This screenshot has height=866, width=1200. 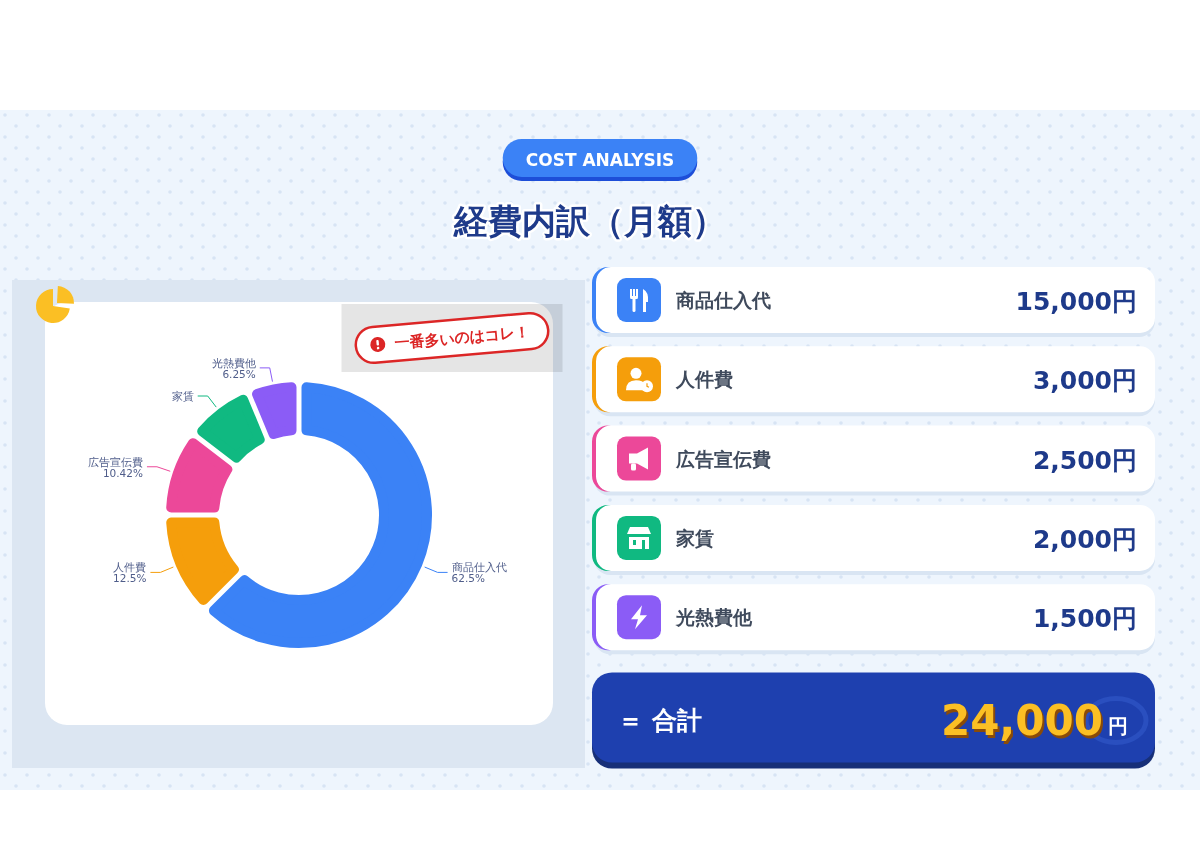 What do you see at coordinates (1118, 725) in the screenshot?
I see `text: 円` at bounding box center [1118, 725].